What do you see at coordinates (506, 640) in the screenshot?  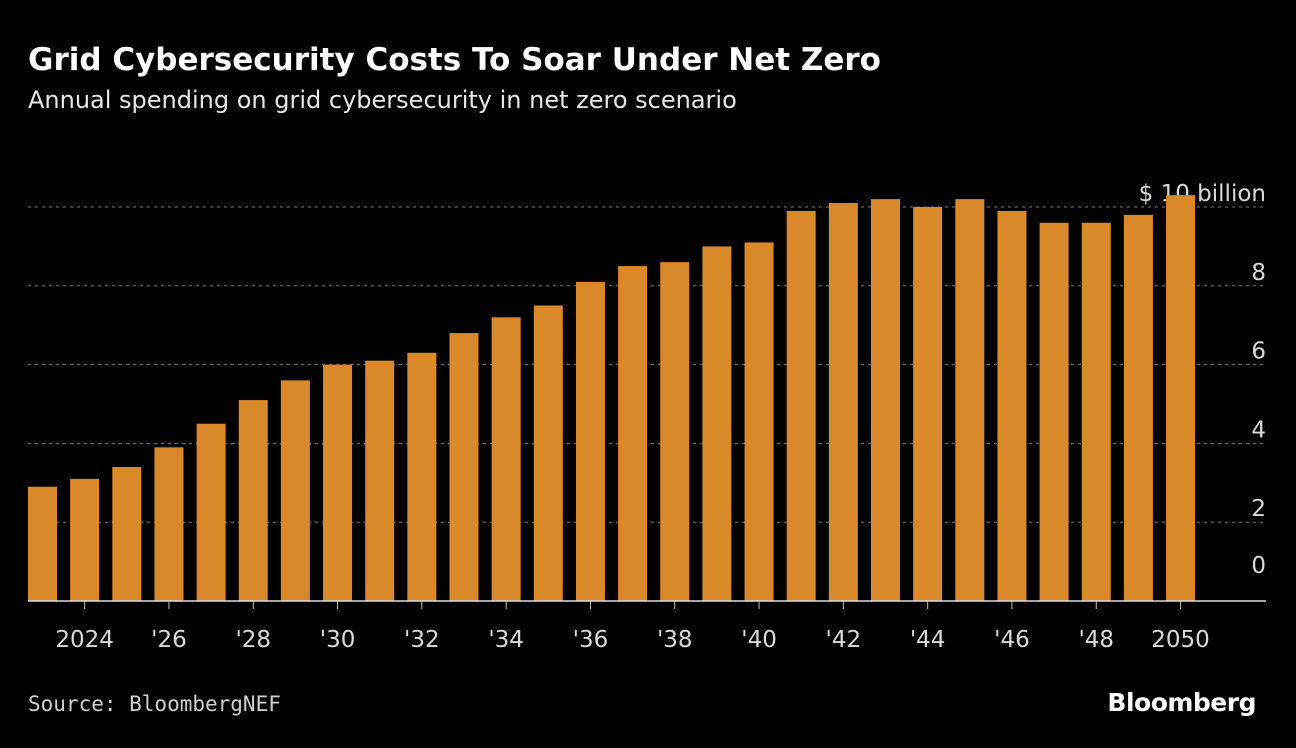 I see `x-tick-label: '34` at bounding box center [506, 640].